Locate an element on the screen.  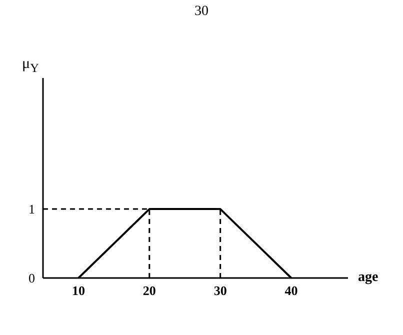
x-tick-label: 40 is located at coordinates (291, 290).